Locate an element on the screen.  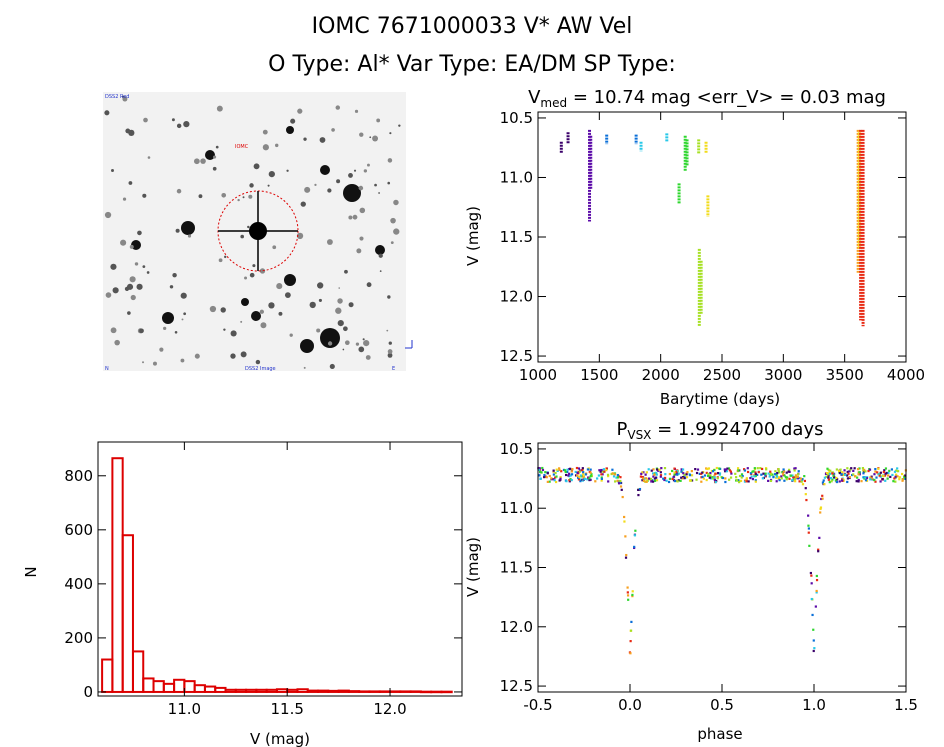
x-tick-label: 0.0 is located at coordinates (630, 705).